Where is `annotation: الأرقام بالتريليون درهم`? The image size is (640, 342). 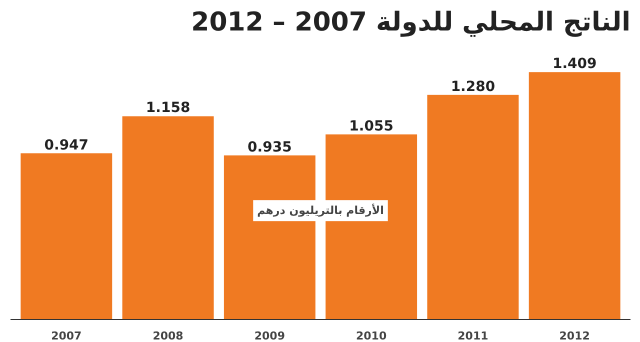 annotation: الأرقام بالتريليون درهم is located at coordinates (320, 210).